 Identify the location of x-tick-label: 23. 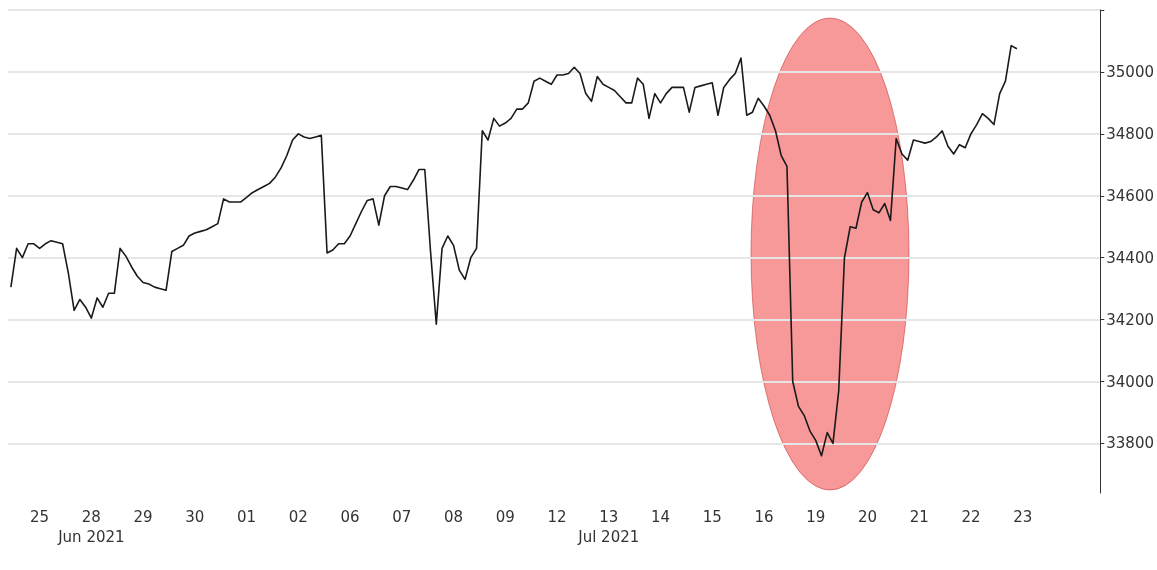
(1023, 517).